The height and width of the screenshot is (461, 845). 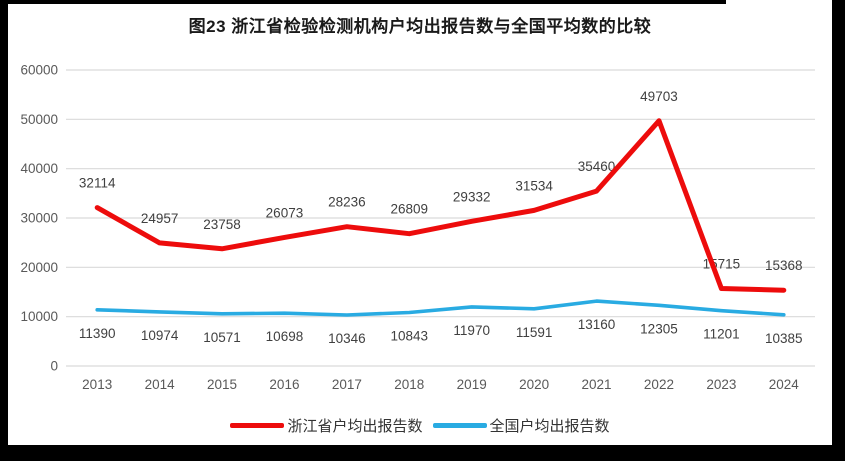 What do you see at coordinates (549, 426) in the screenshot?
I see `legend-label-national: 全国户均出报告数` at bounding box center [549, 426].